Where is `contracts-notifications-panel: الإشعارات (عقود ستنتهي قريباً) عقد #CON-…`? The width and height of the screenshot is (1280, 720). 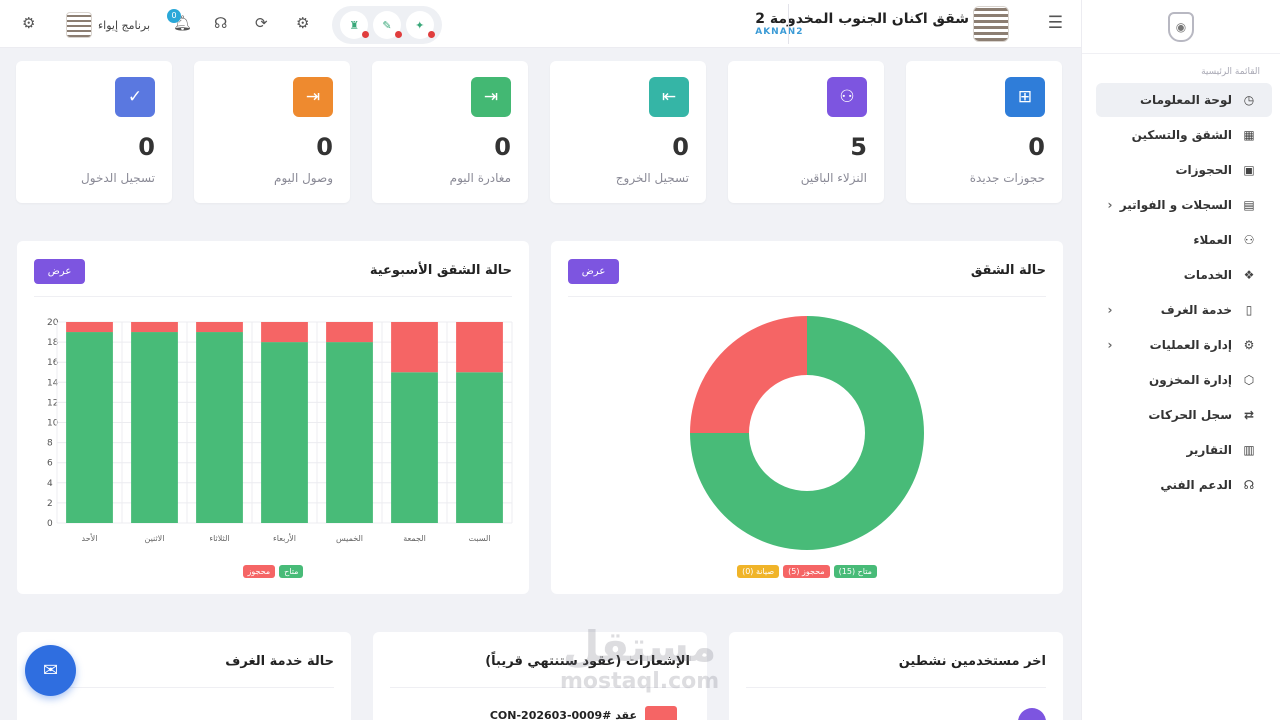 contracts-notifications-panel: الإشعارات (عقود ستنتهي قريباً) عقد #CON-… is located at coordinates (540, 676).